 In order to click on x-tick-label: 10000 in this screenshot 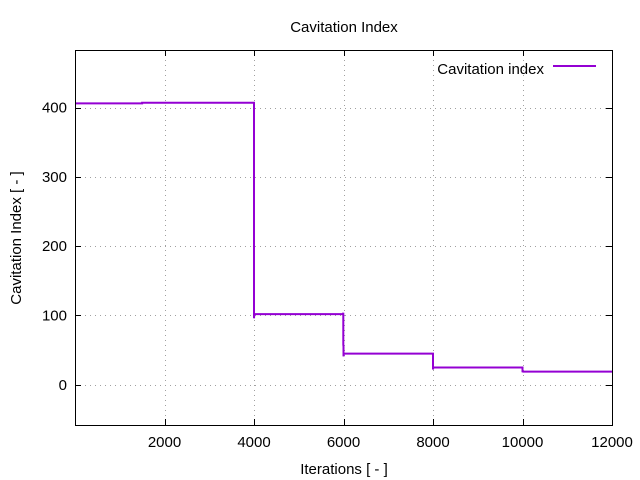, I will do `click(523, 442)`.